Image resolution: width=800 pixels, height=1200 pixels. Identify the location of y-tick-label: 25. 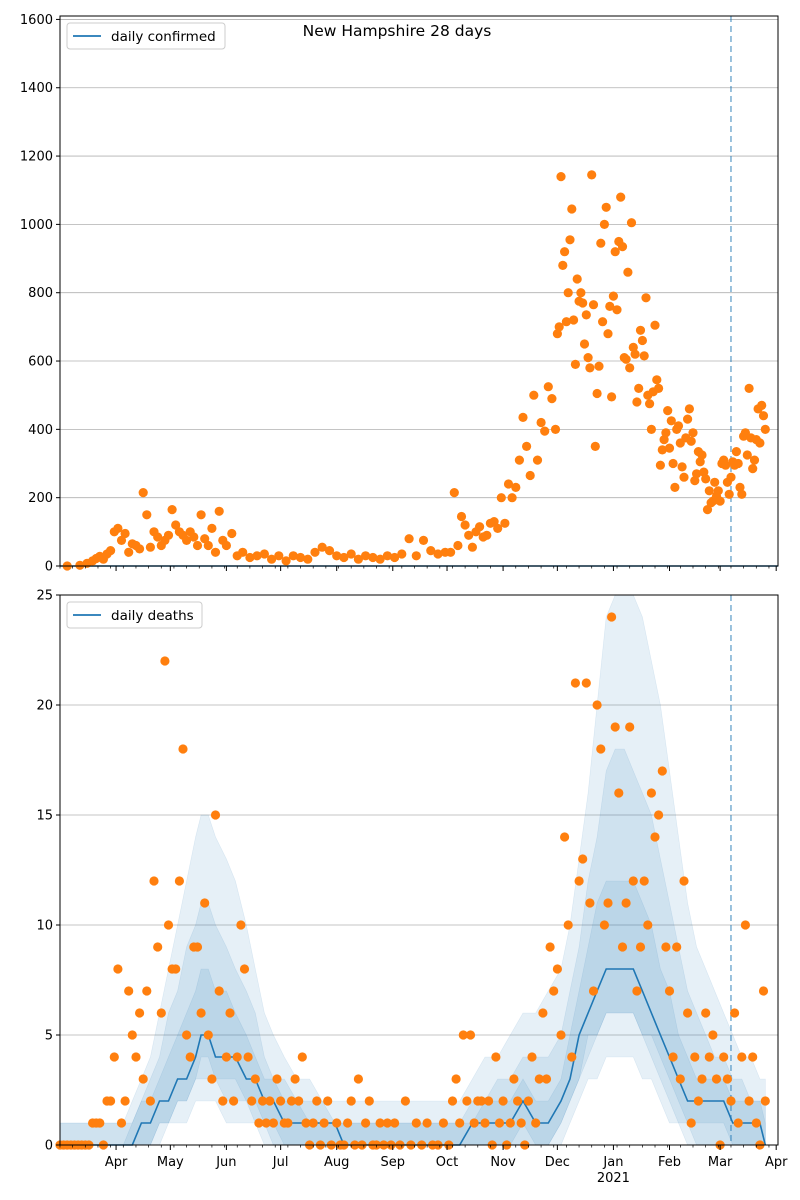
(44, 596).